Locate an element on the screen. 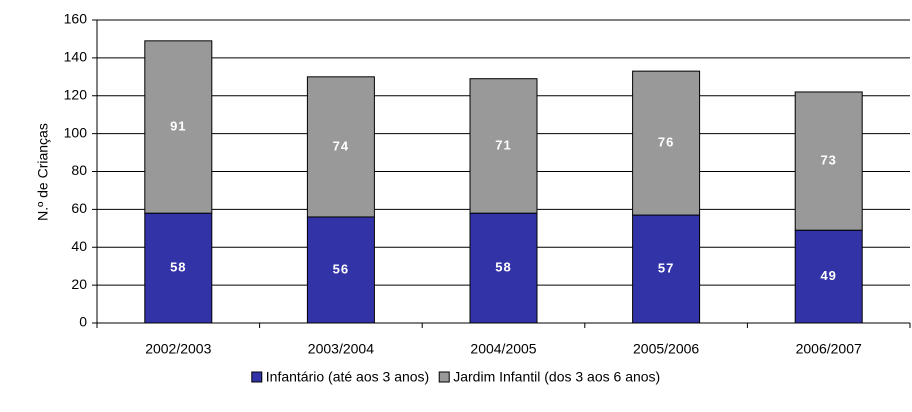 This screenshot has width=912, height=412. y-tick-label: 40 is located at coordinates (79, 246).